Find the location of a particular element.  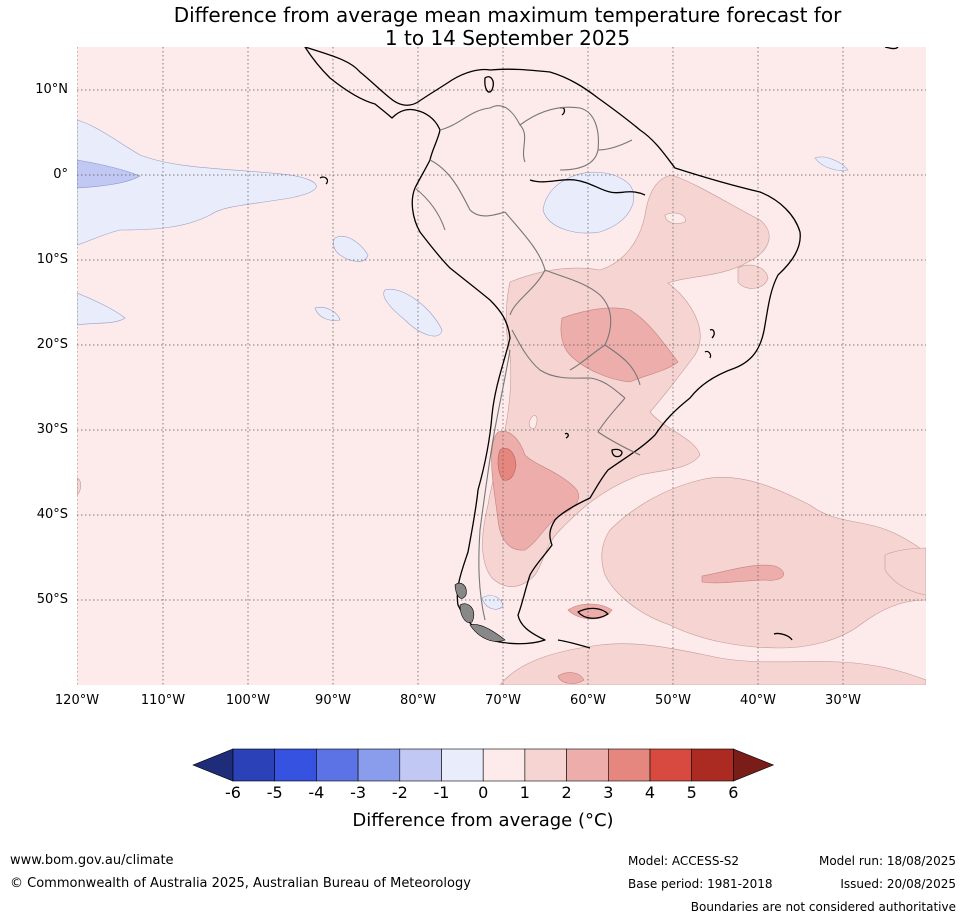

title-line-2: 1 to 14 September 2025 is located at coordinates (507, 38).